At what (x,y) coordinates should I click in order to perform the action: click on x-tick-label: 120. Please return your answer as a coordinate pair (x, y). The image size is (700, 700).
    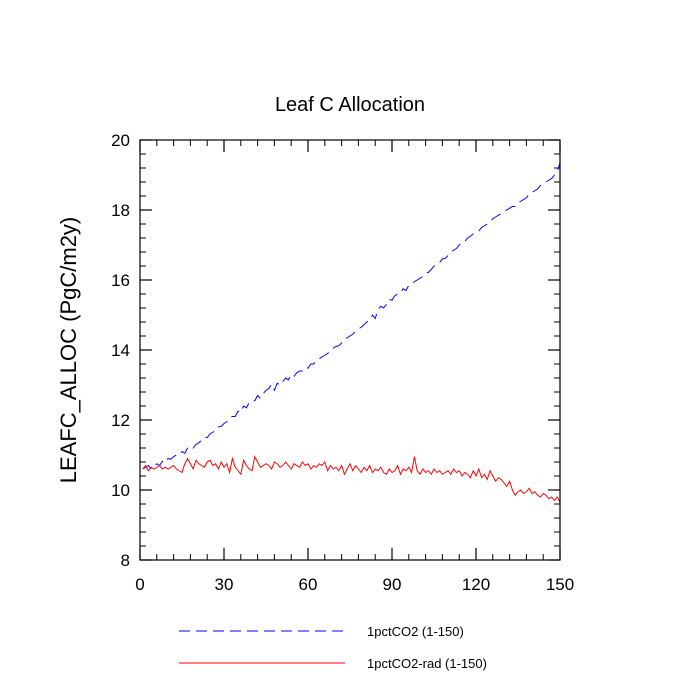
    Looking at the image, I should click on (476, 584).